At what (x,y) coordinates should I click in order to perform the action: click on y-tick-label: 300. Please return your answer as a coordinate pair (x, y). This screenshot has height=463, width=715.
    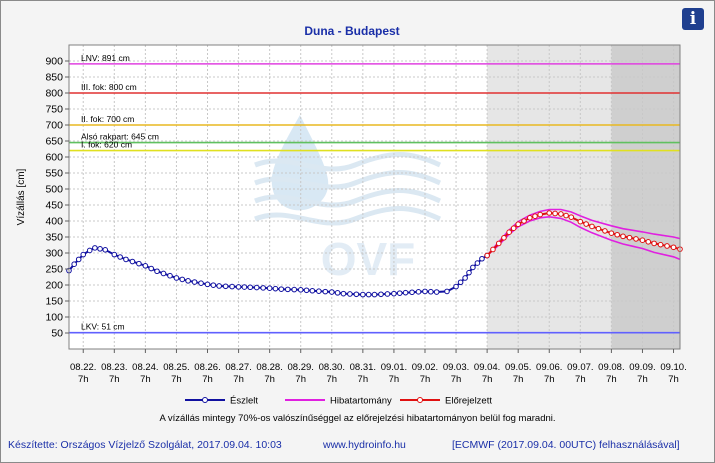
    Looking at the image, I should click on (54, 254).